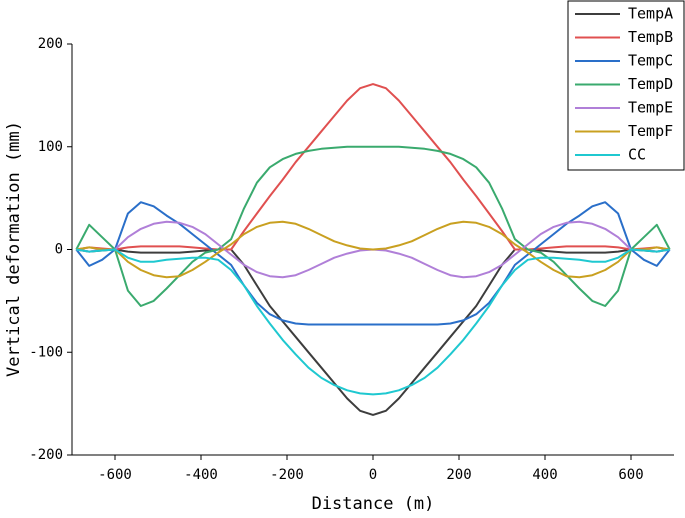 This screenshot has width=685, height=518. Describe the element at coordinates (50, 44) in the screenshot. I see `y-tick-label: 200` at that location.